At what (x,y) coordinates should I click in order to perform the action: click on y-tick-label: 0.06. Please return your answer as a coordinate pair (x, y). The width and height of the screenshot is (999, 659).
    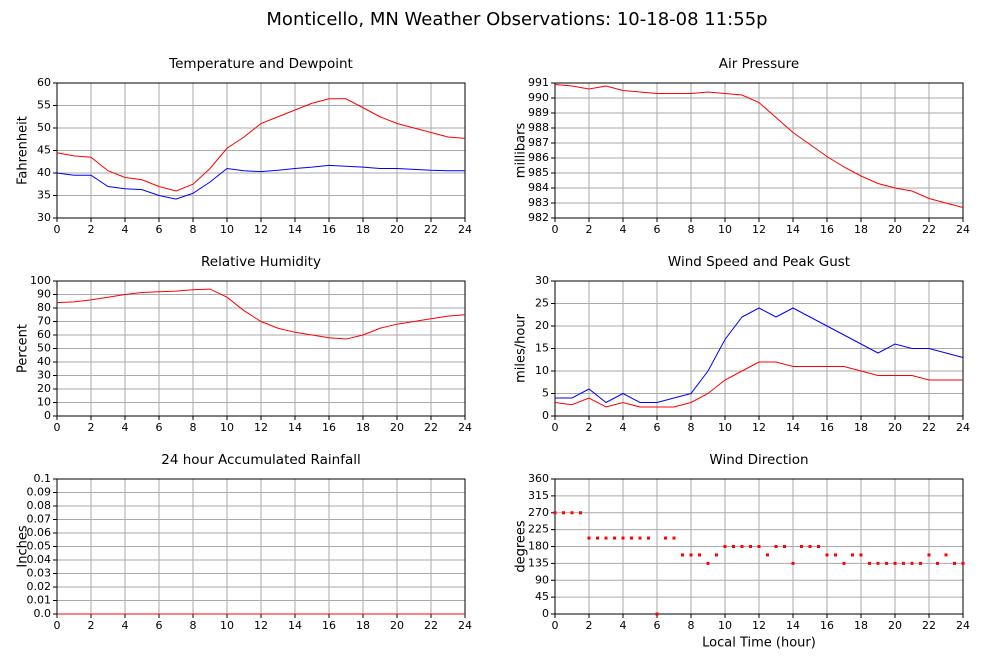
    Looking at the image, I should click on (39, 532).